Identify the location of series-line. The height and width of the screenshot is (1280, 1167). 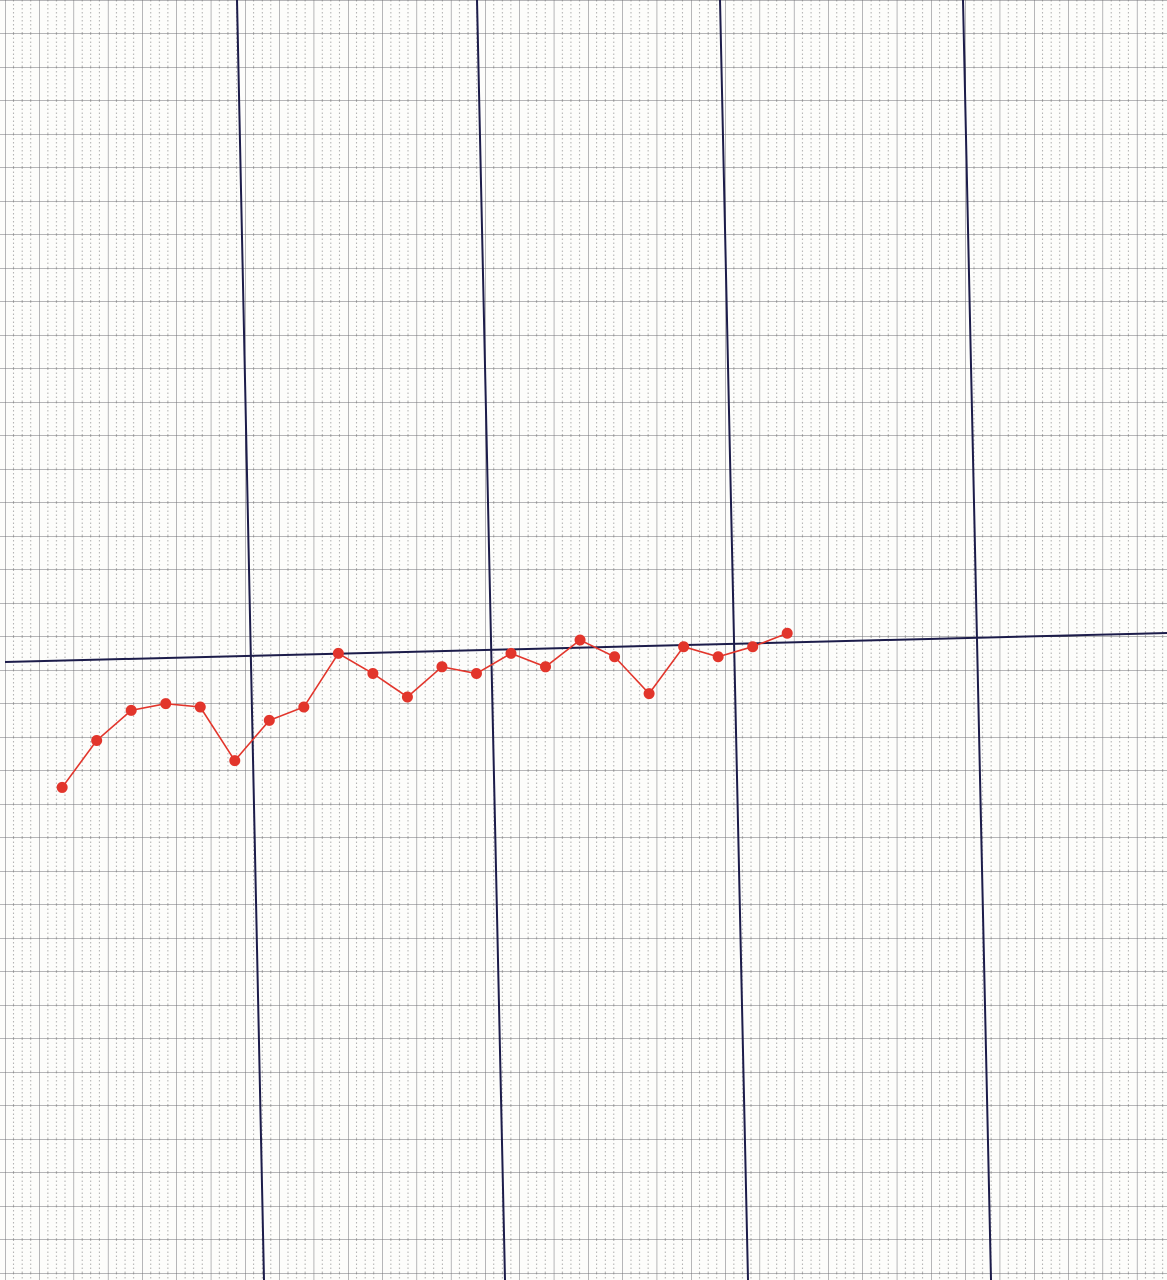
(424, 710).